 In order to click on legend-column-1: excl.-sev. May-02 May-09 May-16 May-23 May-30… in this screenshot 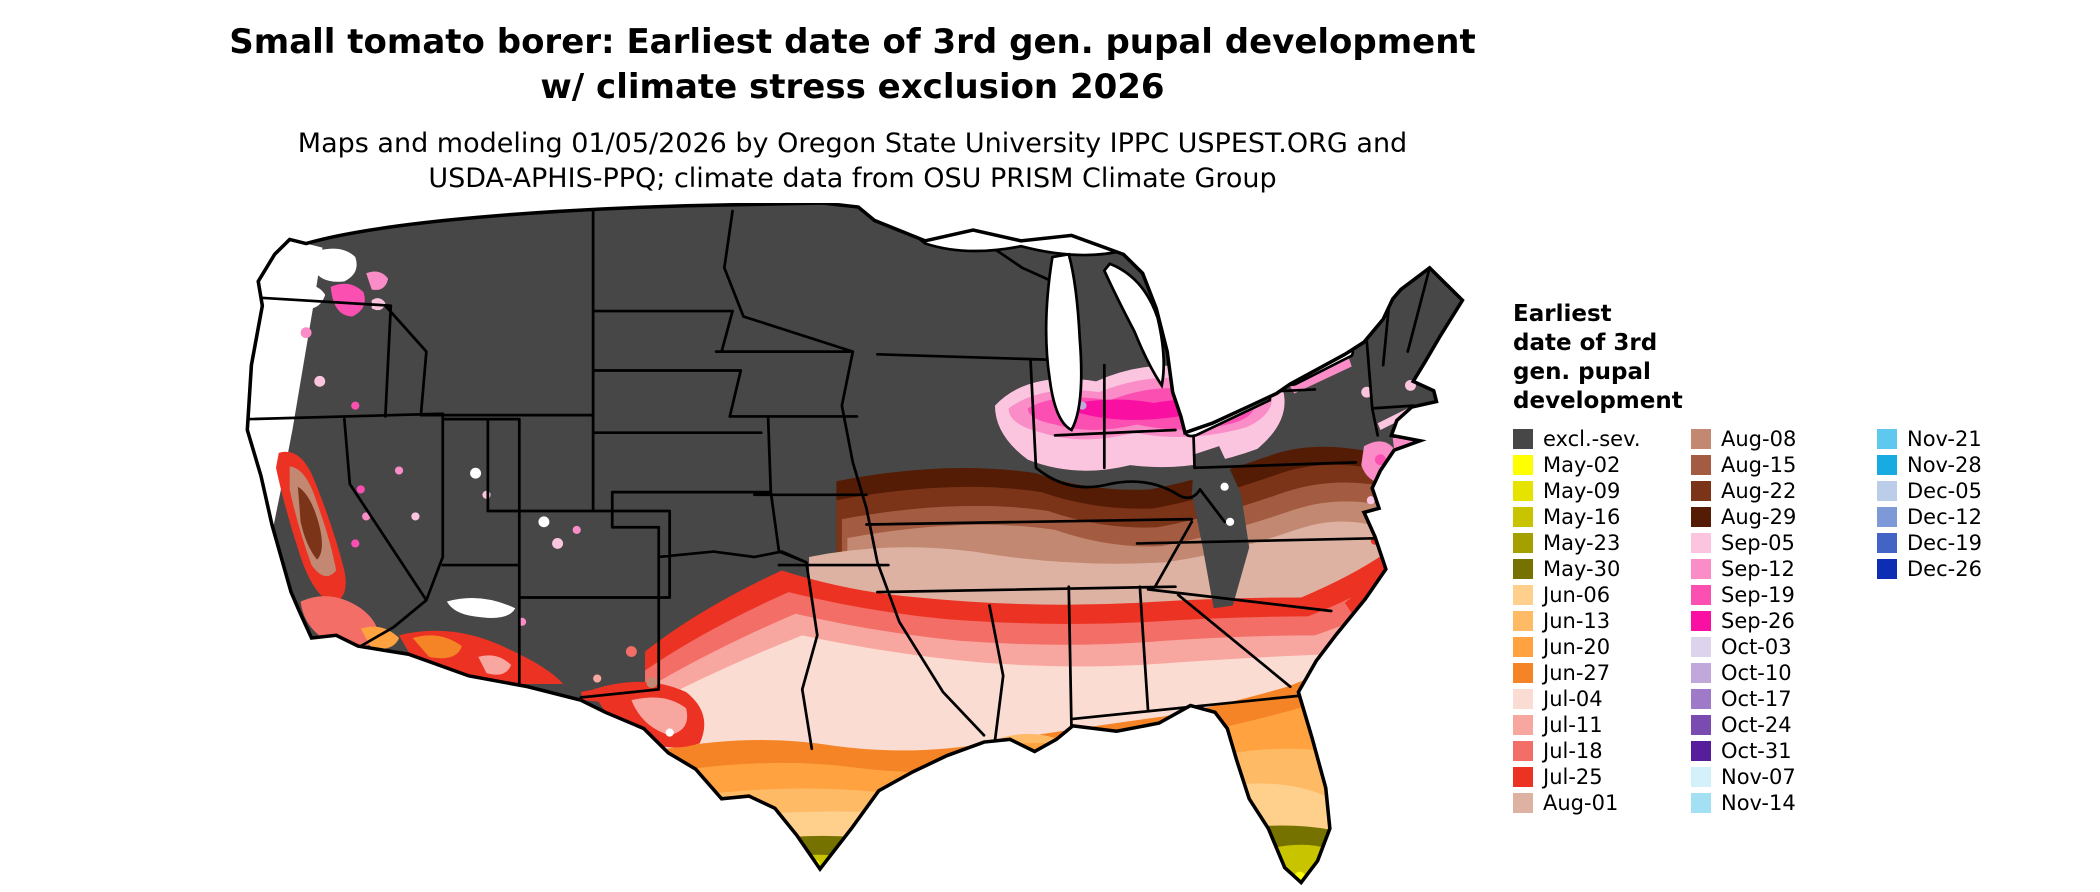, I will do `click(1602, 621)`.